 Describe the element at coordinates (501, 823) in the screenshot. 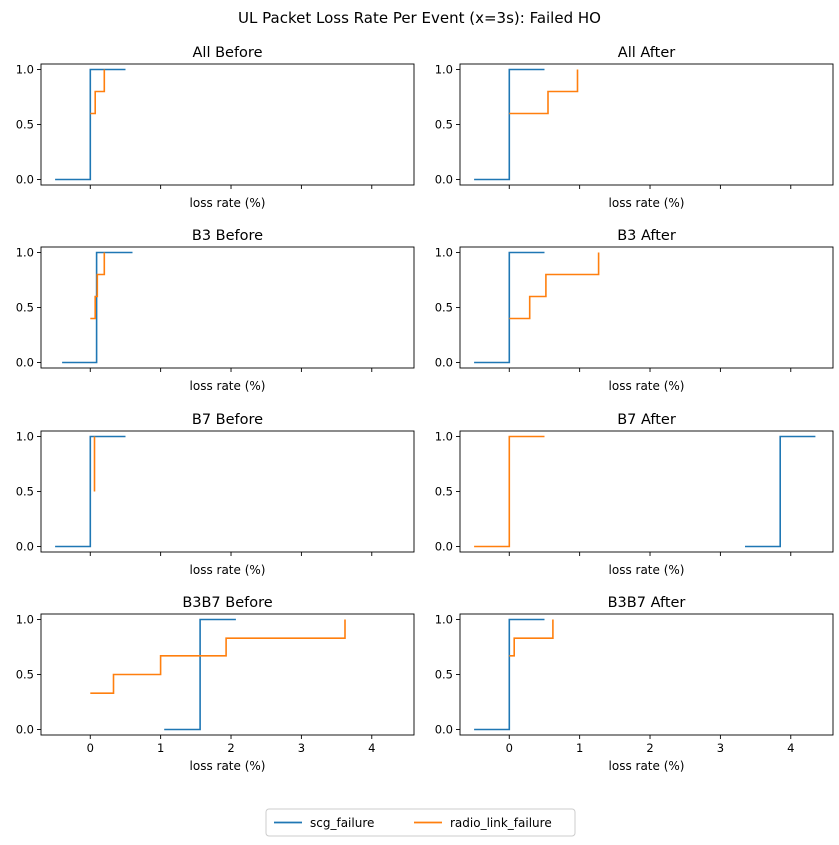

I see `legend-label-radio-link-failure: radio_link_failure` at that location.